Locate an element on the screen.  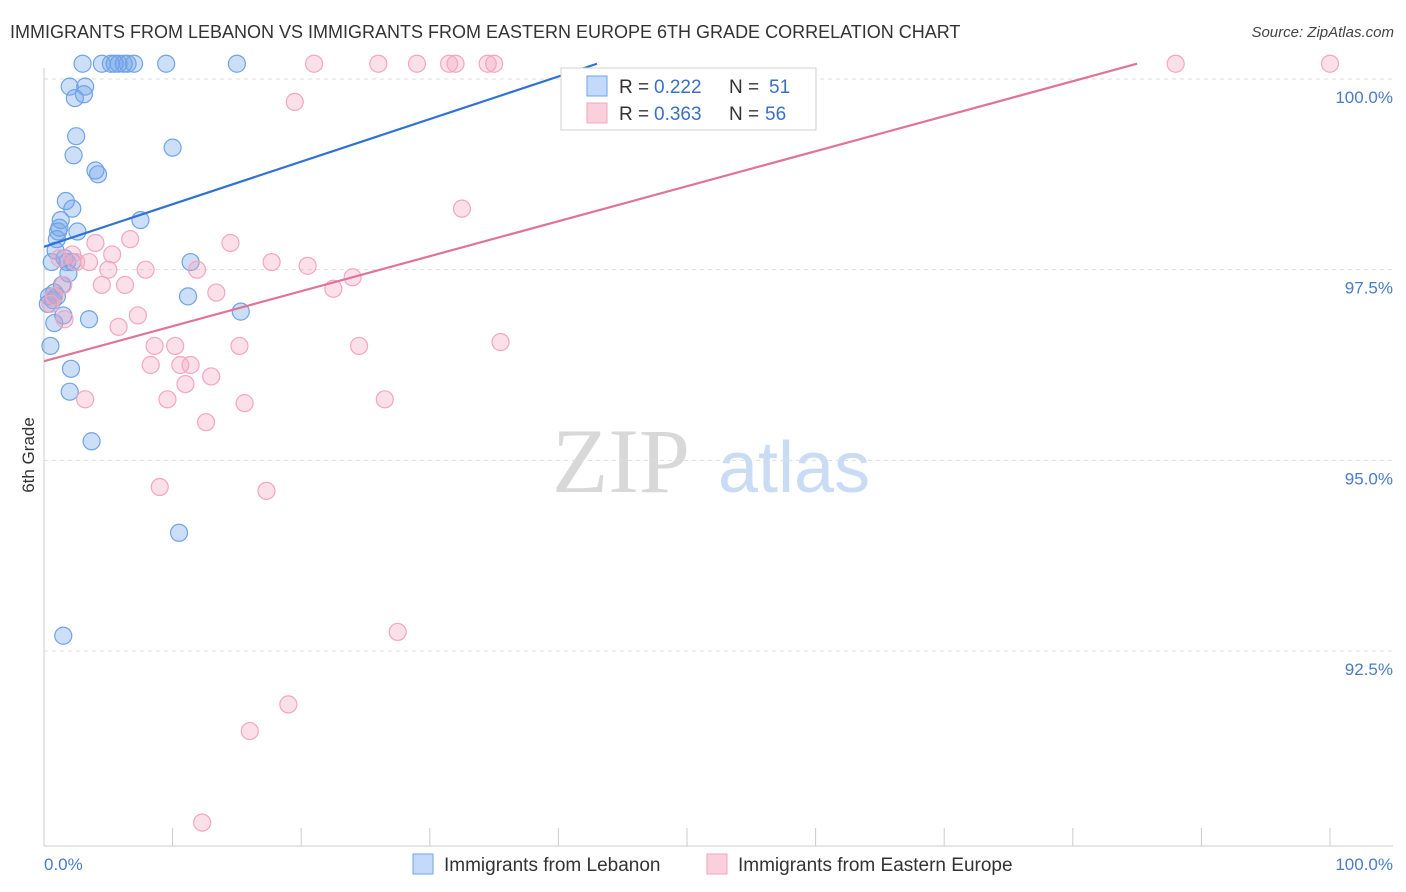
y-axis-label: 6th Grade is located at coordinates (28, 455).